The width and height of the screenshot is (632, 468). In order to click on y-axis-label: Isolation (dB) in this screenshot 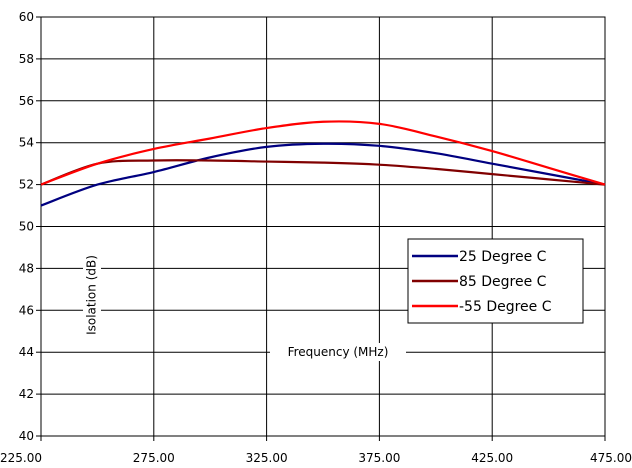, I will do `click(92, 295)`.